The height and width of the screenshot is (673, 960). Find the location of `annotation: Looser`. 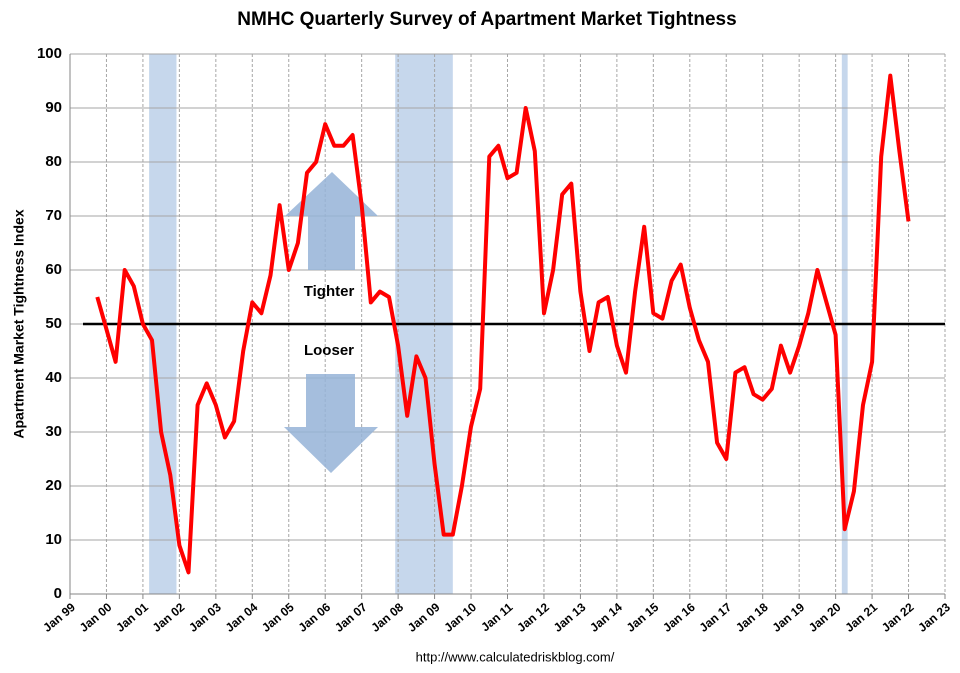

annotation: Looser is located at coordinates (329, 350).